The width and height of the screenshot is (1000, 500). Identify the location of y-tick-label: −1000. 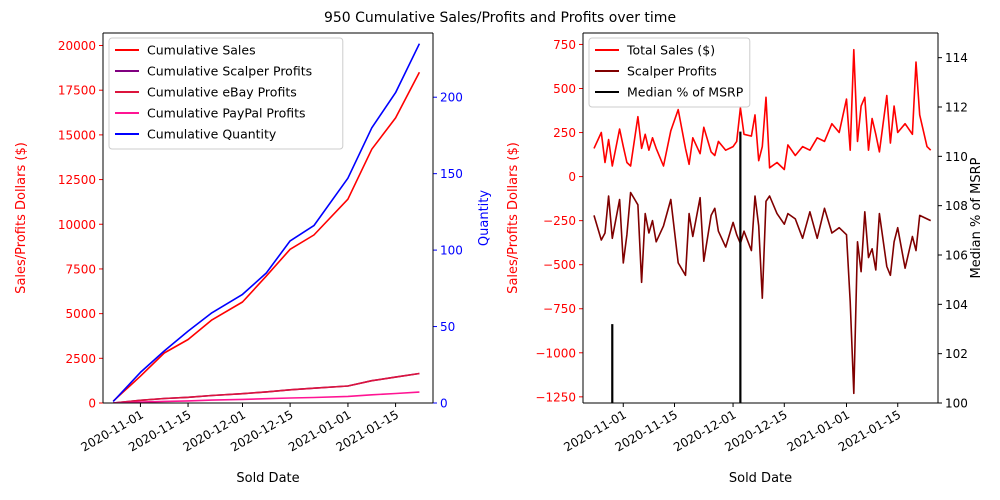
(555, 353).